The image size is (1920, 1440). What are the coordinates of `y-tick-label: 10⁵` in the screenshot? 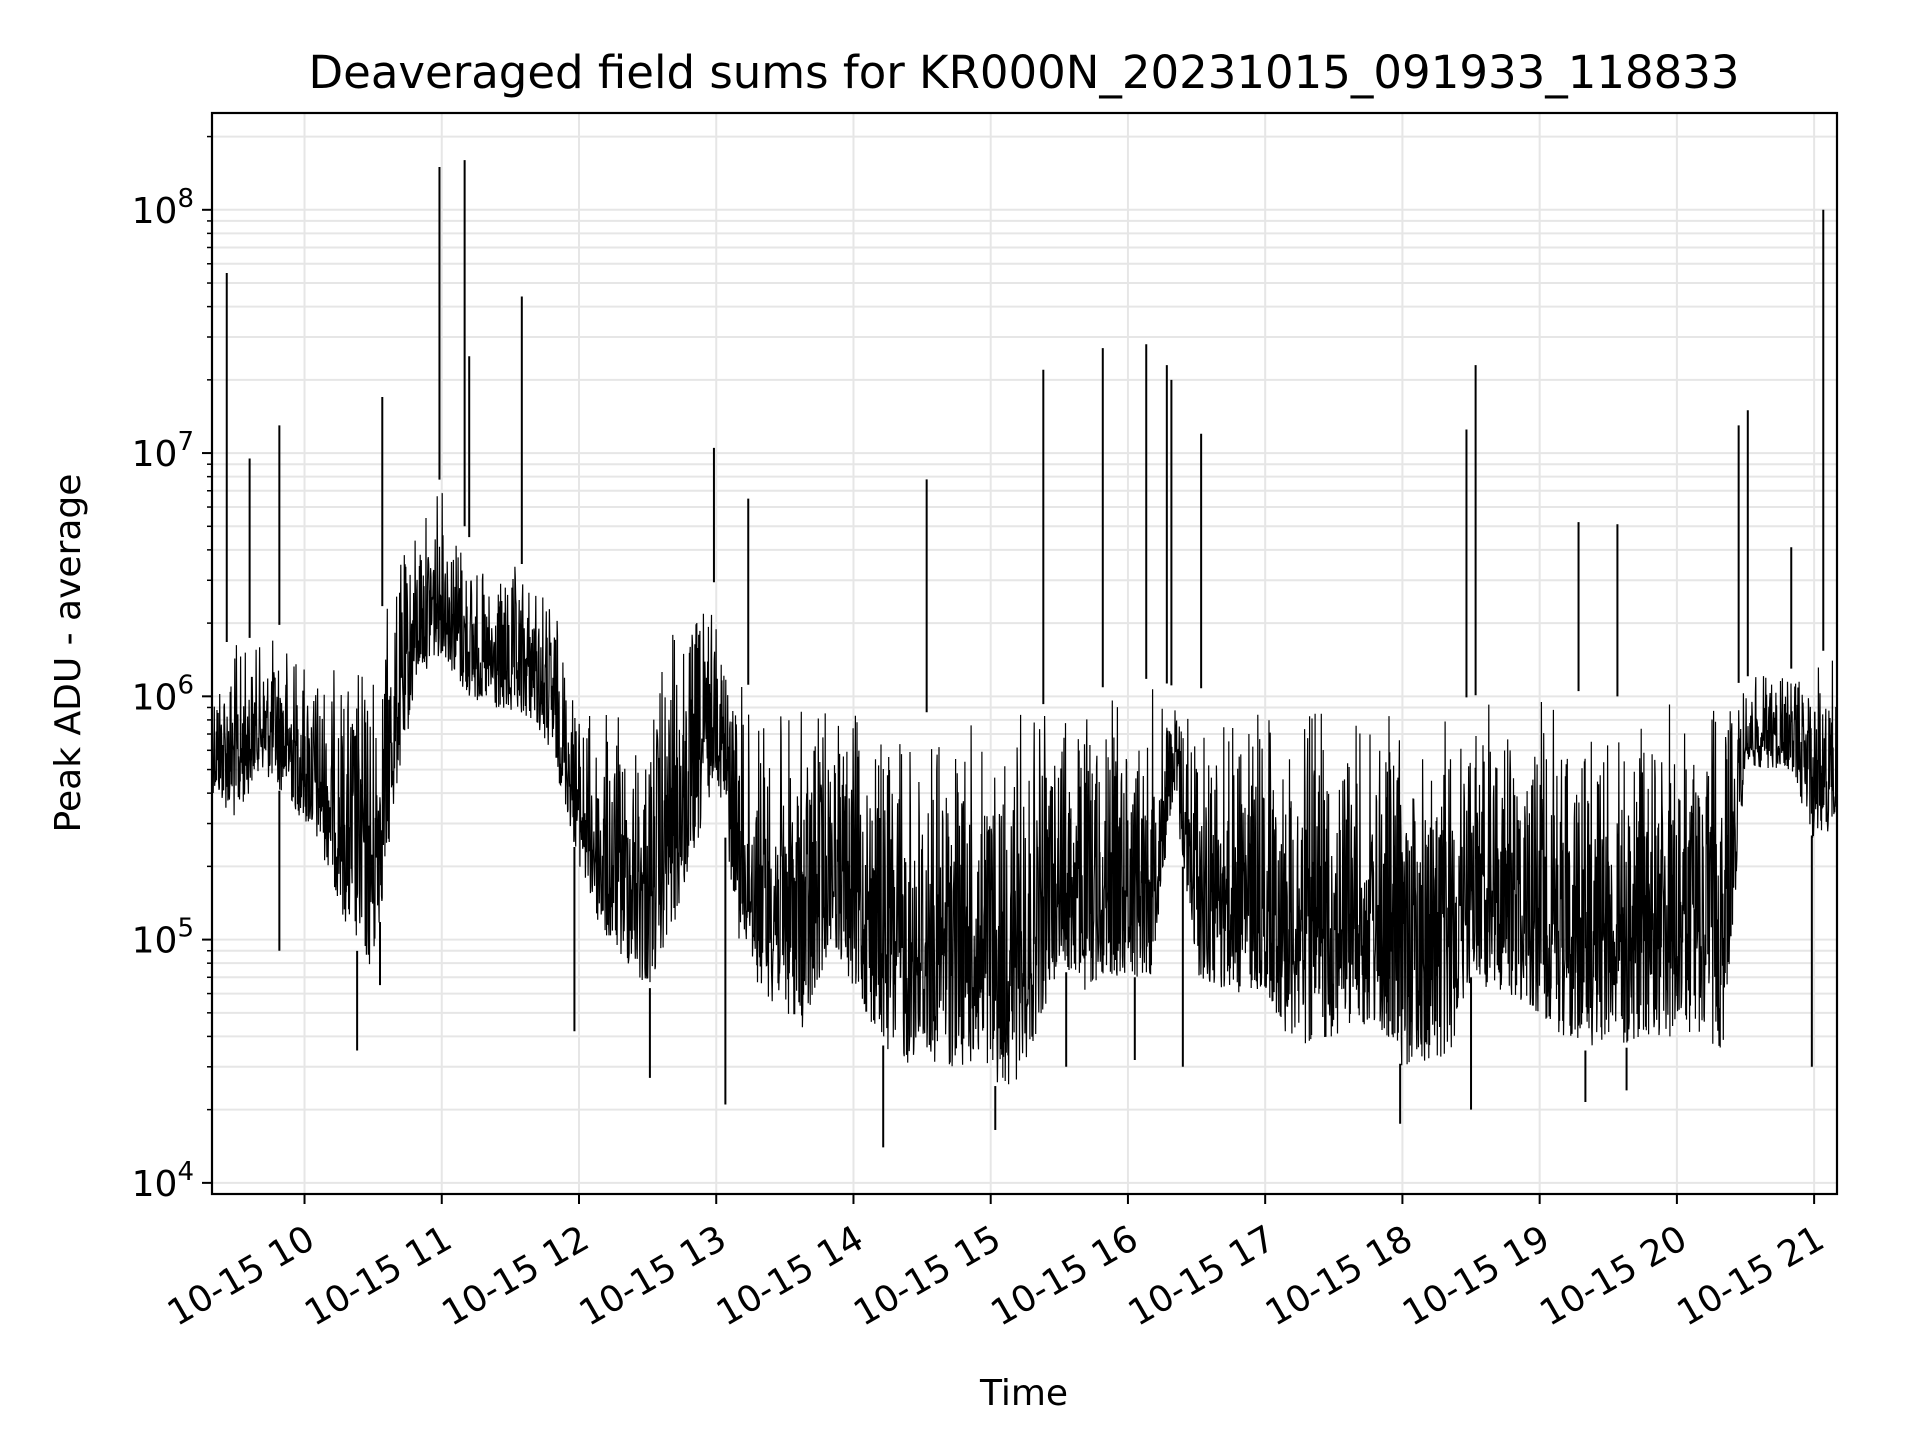 It's located at (163, 938).